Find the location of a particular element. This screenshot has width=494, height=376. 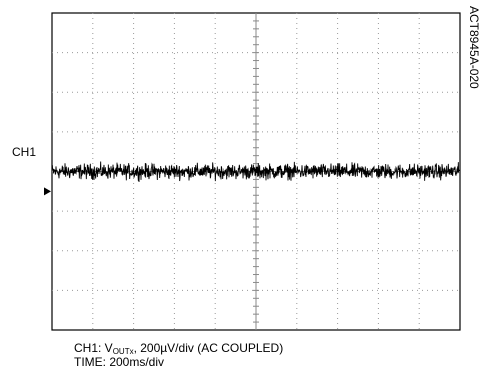

caption-ch1-suffix: , 200µV/div (AC COUPLED) is located at coordinates (208, 348).